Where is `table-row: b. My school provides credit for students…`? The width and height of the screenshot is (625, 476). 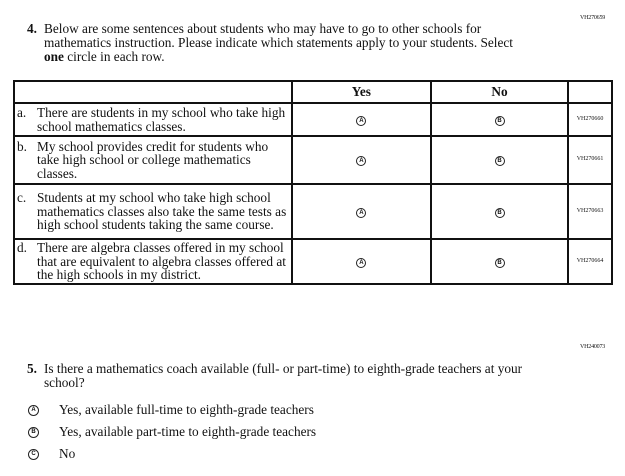
table-row: b. My school provides credit for students… is located at coordinates (313, 160).